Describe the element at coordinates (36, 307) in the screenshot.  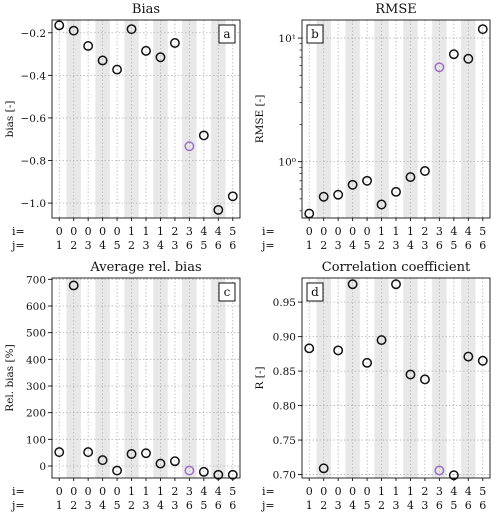
I see `y-tick-label: 600` at that location.